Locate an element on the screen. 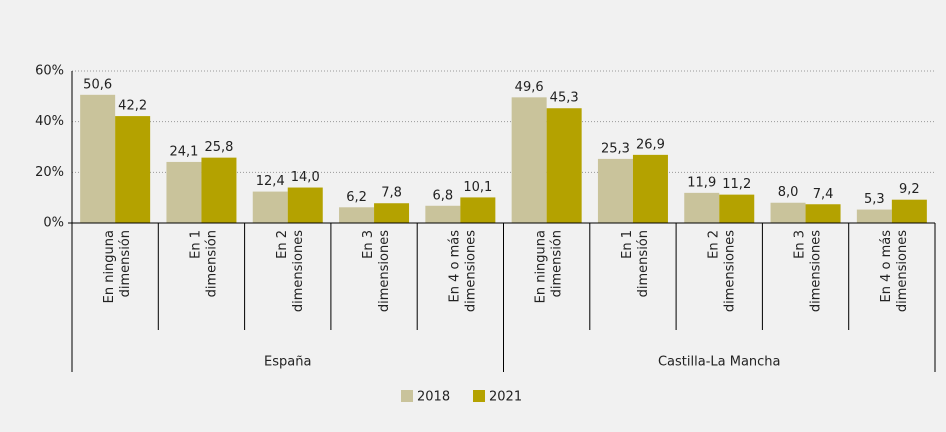 The height and width of the screenshot is (432, 946). value-label: 42,2 is located at coordinates (132, 106).